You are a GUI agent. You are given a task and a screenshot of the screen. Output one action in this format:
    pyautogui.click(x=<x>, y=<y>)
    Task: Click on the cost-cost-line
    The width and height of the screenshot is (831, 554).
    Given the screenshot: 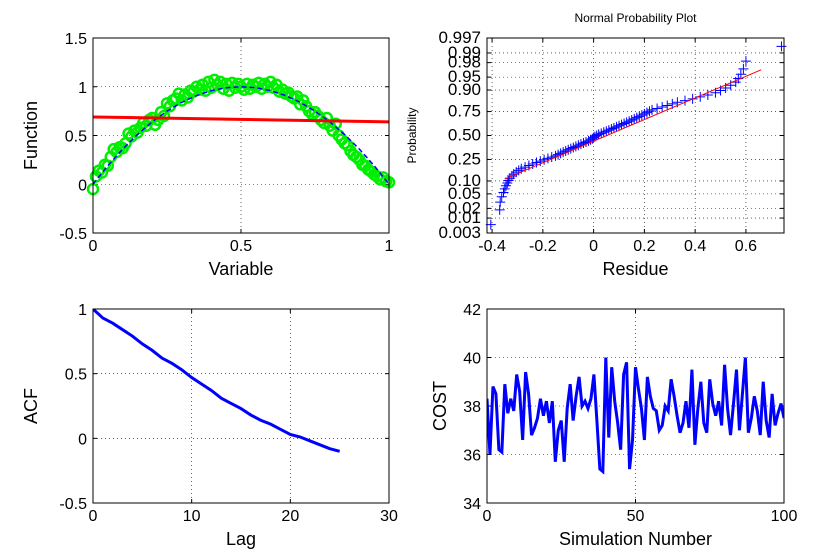 What is the action you would take?
    pyautogui.click(x=635, y=416)
    